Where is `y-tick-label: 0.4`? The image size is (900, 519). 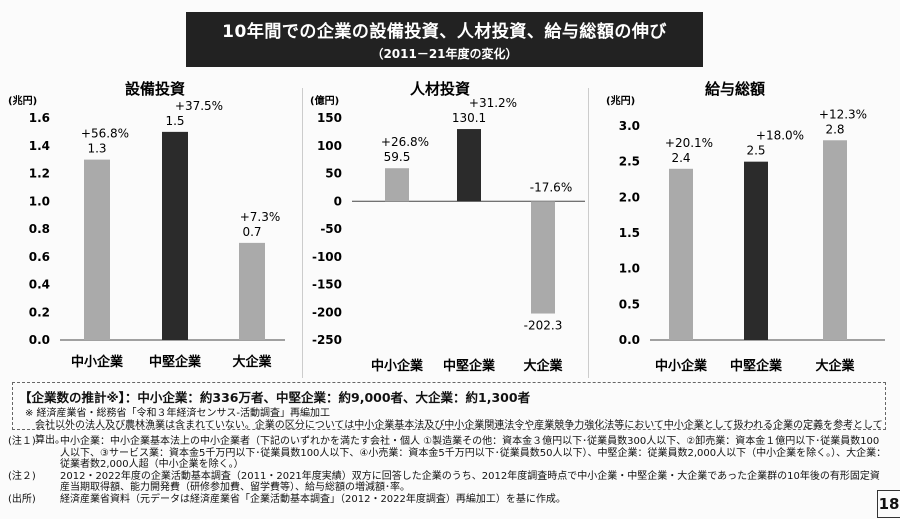 y-tick-label: 0.4 is located at coordinates (39, 285).